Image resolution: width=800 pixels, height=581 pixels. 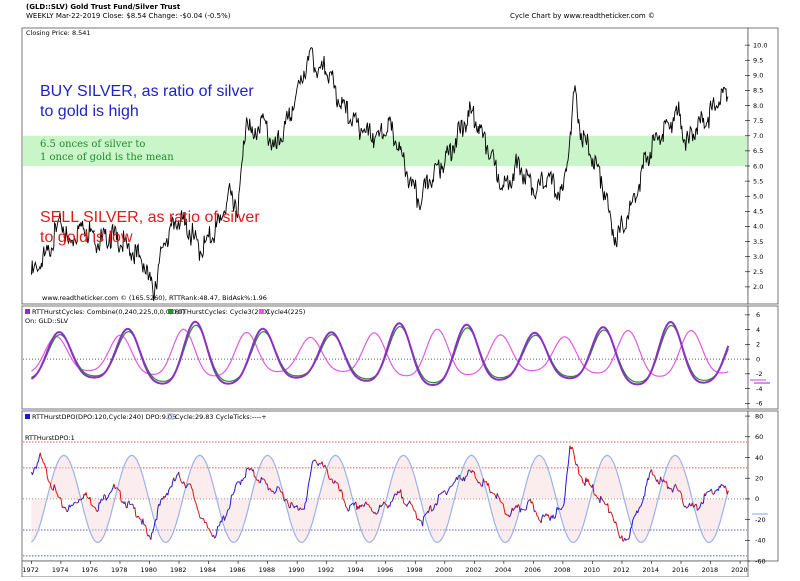 What do you see at coordinates (237, 570) in the screenshot?
I see `x-tick-label: 1986` at bounding box center [237, 570].